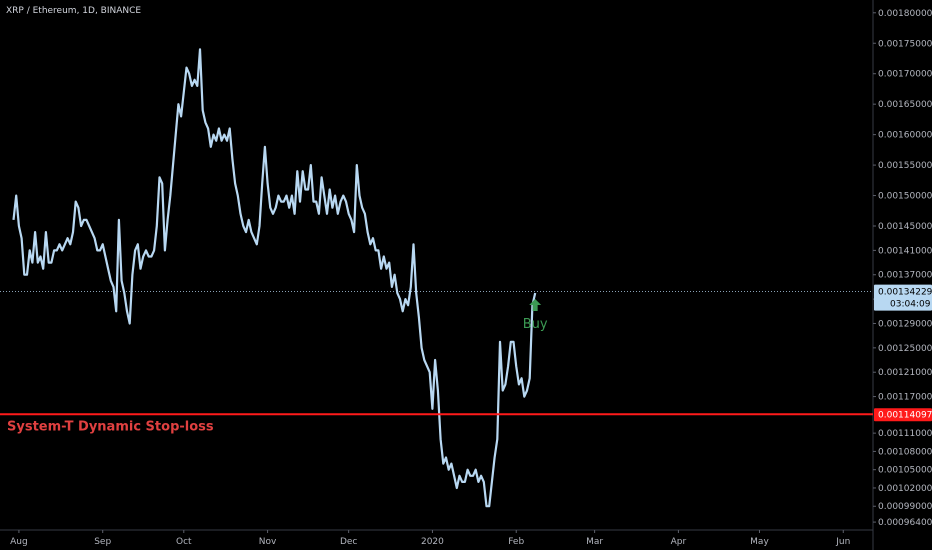 Image resolution: width=932 pixels, height=550 pixels. I want to click on y-tick-label: 0.00165000, so click(905, 105).